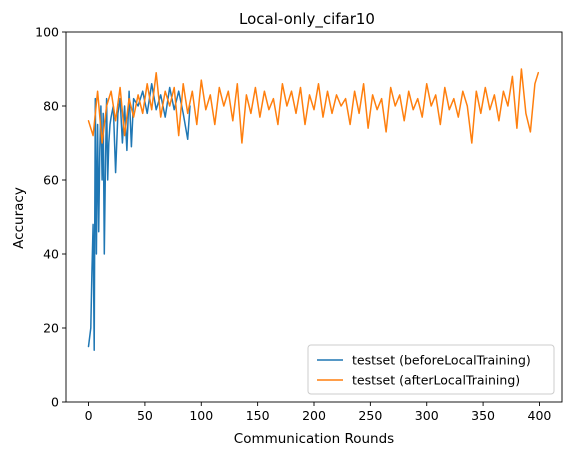 This screenshot has width=571, height=455. What do you see at coordinates (436, 380) in the screenshot?
I see `legend-label: testset (afterLocalTraining)` at bounding box center [436, 380].